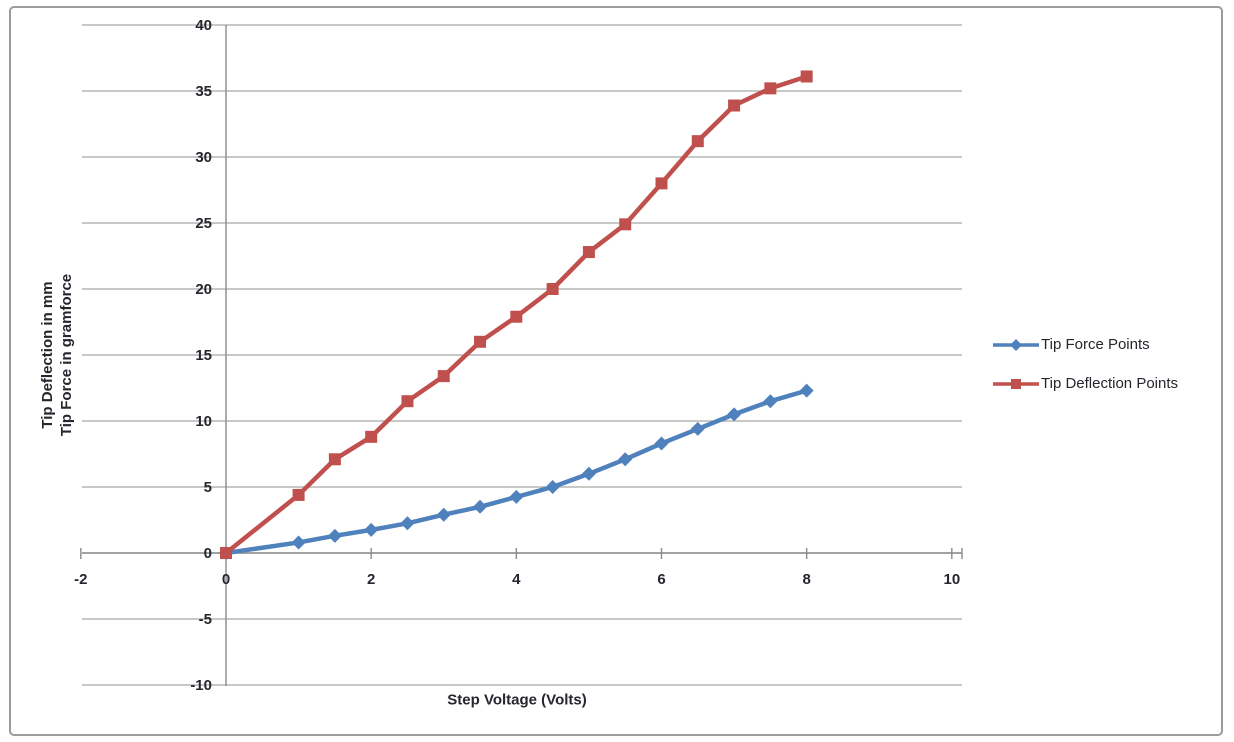 The height and width of the screenshot is (742, 1234). Describe the element at coordinates (201, 685) in the screenshot. I see `y-tick-label: -10` at that location.